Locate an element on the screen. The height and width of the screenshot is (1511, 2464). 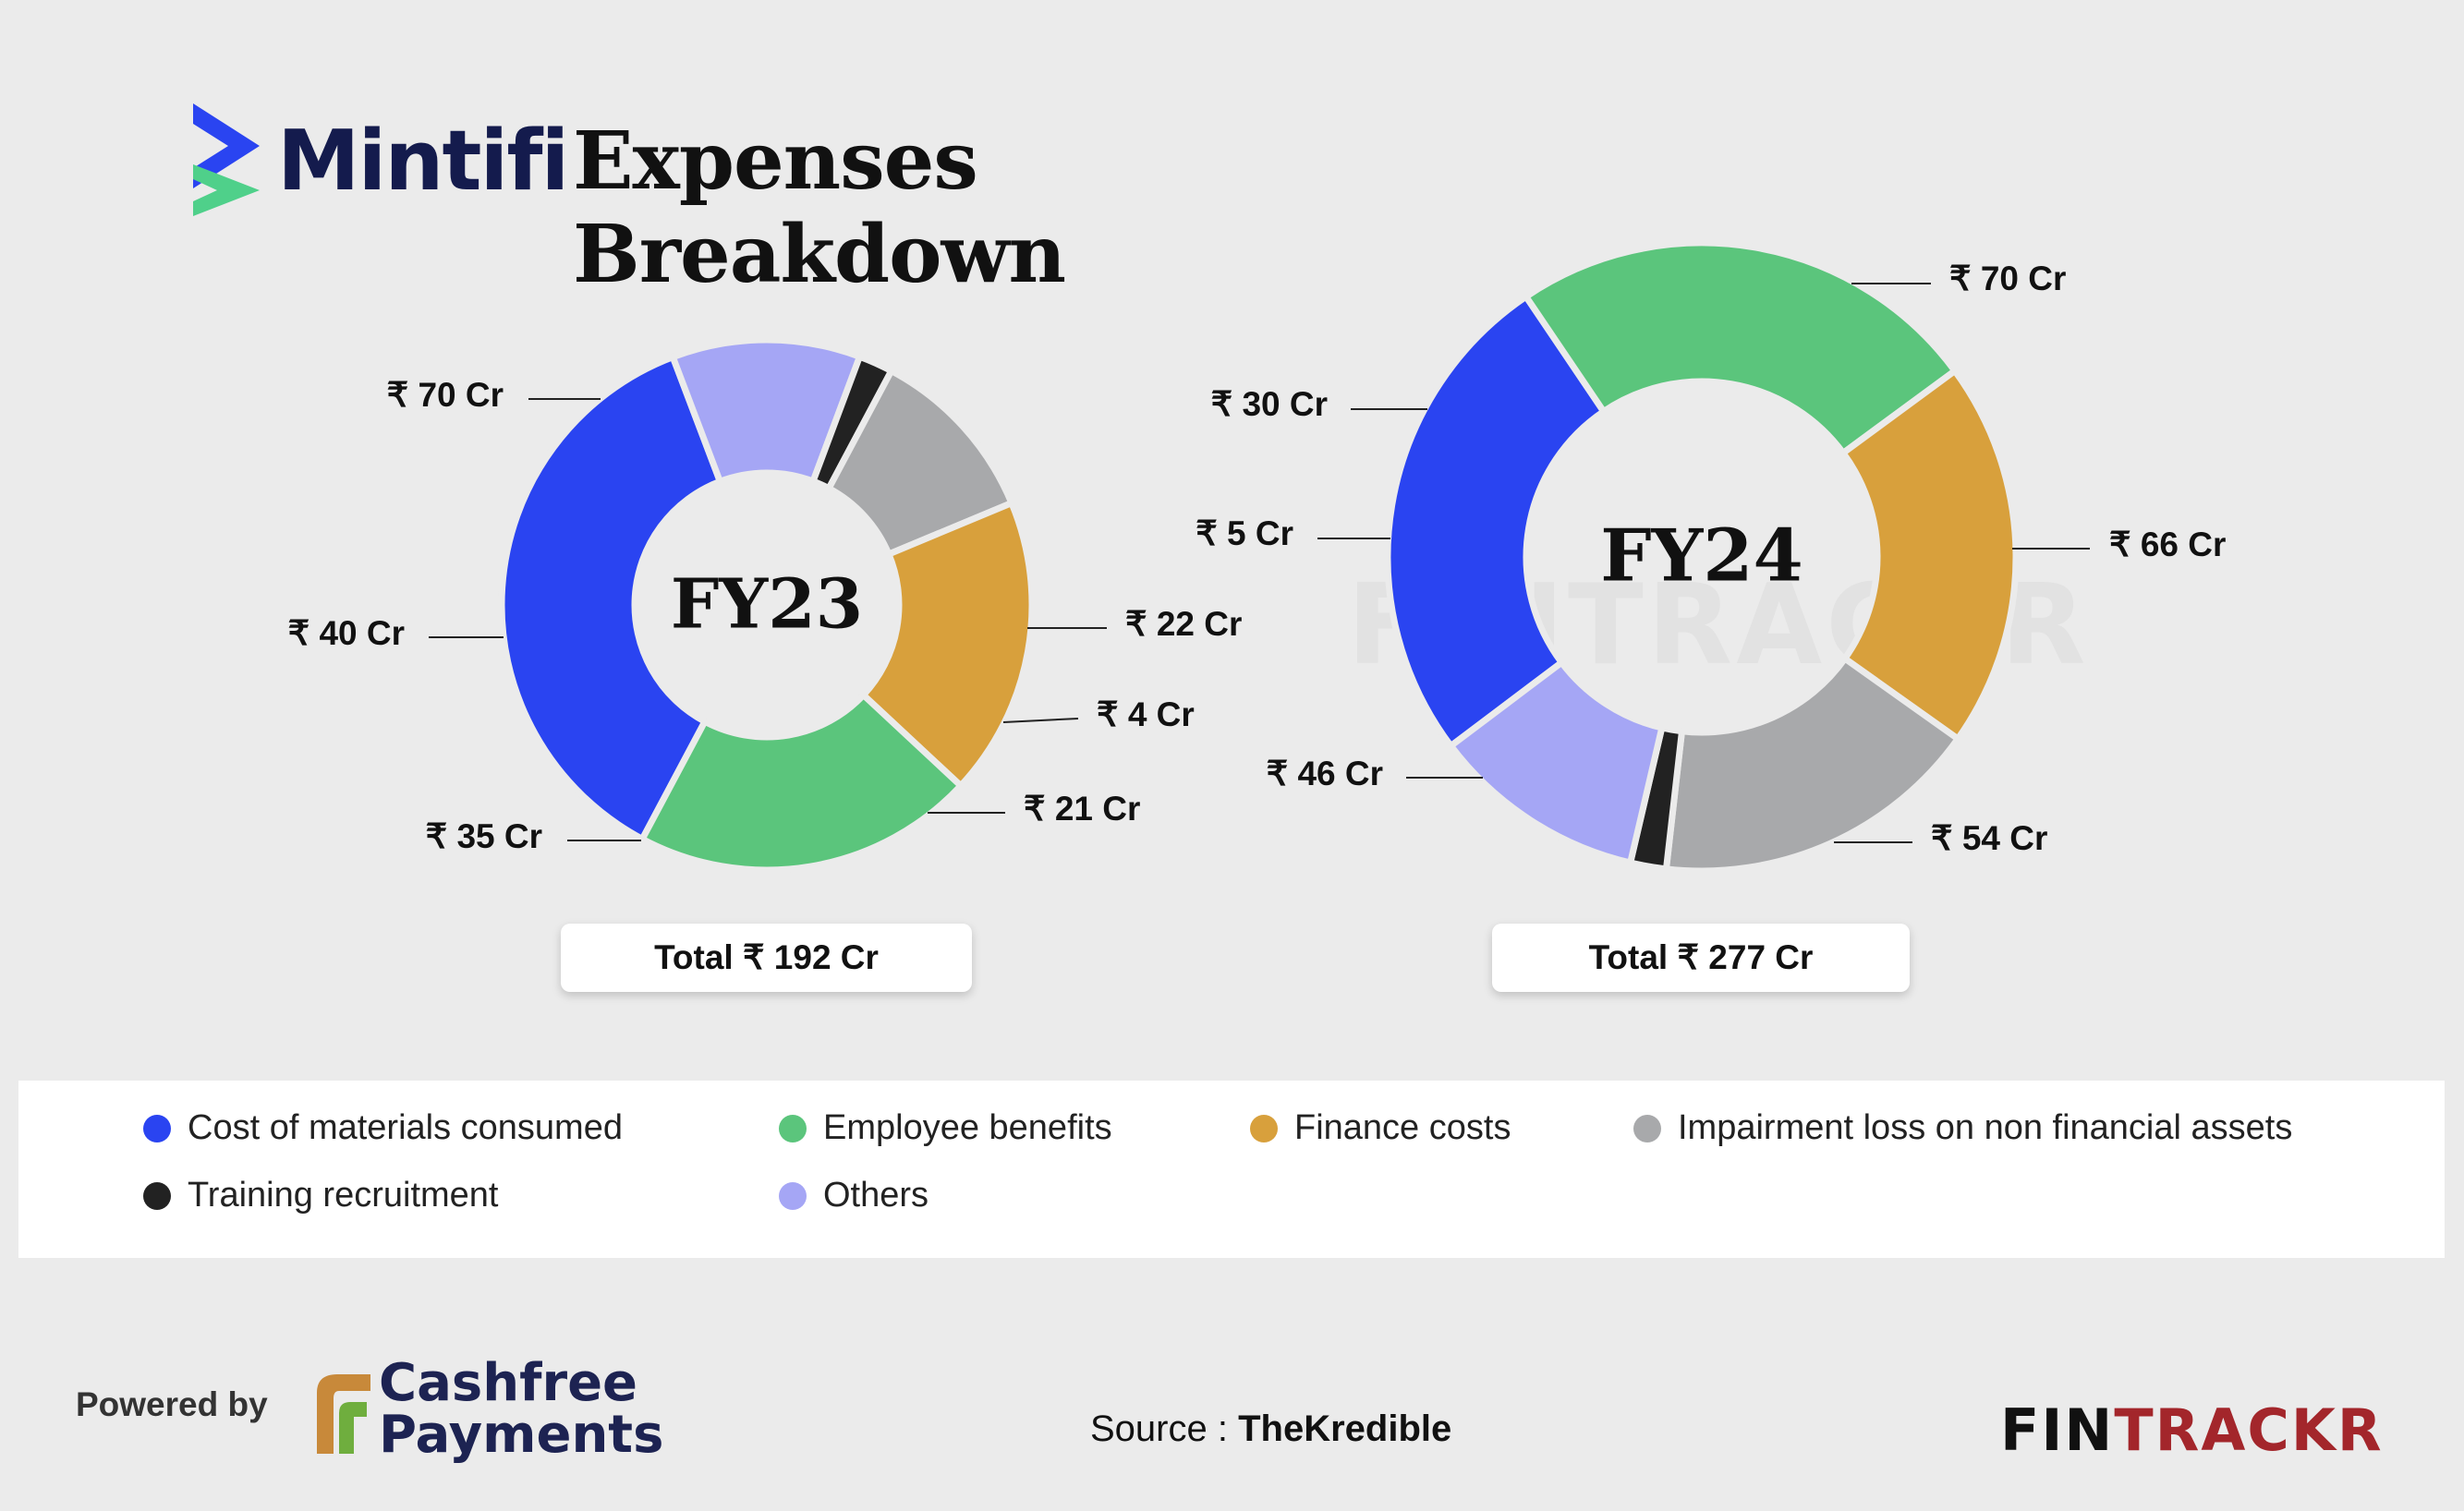
brand-name: Mintifi is located at coordinates (423, 161).